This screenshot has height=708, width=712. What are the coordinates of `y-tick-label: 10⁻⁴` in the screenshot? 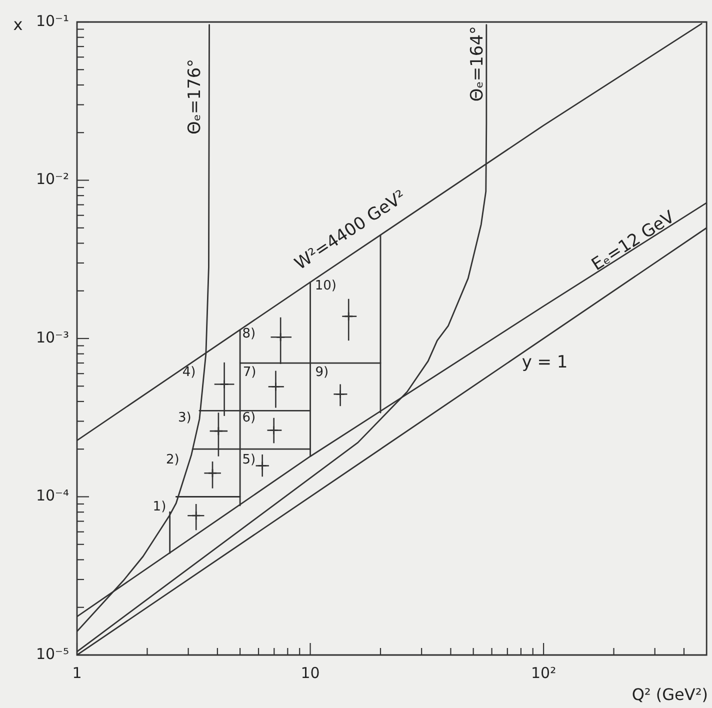 It's located at (52, 495).